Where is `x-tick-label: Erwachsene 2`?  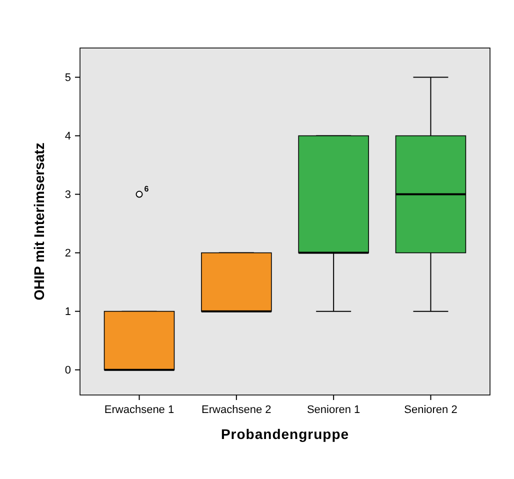 x-tick-label: Erwachsene 2 is located at coordinates (237, 410).